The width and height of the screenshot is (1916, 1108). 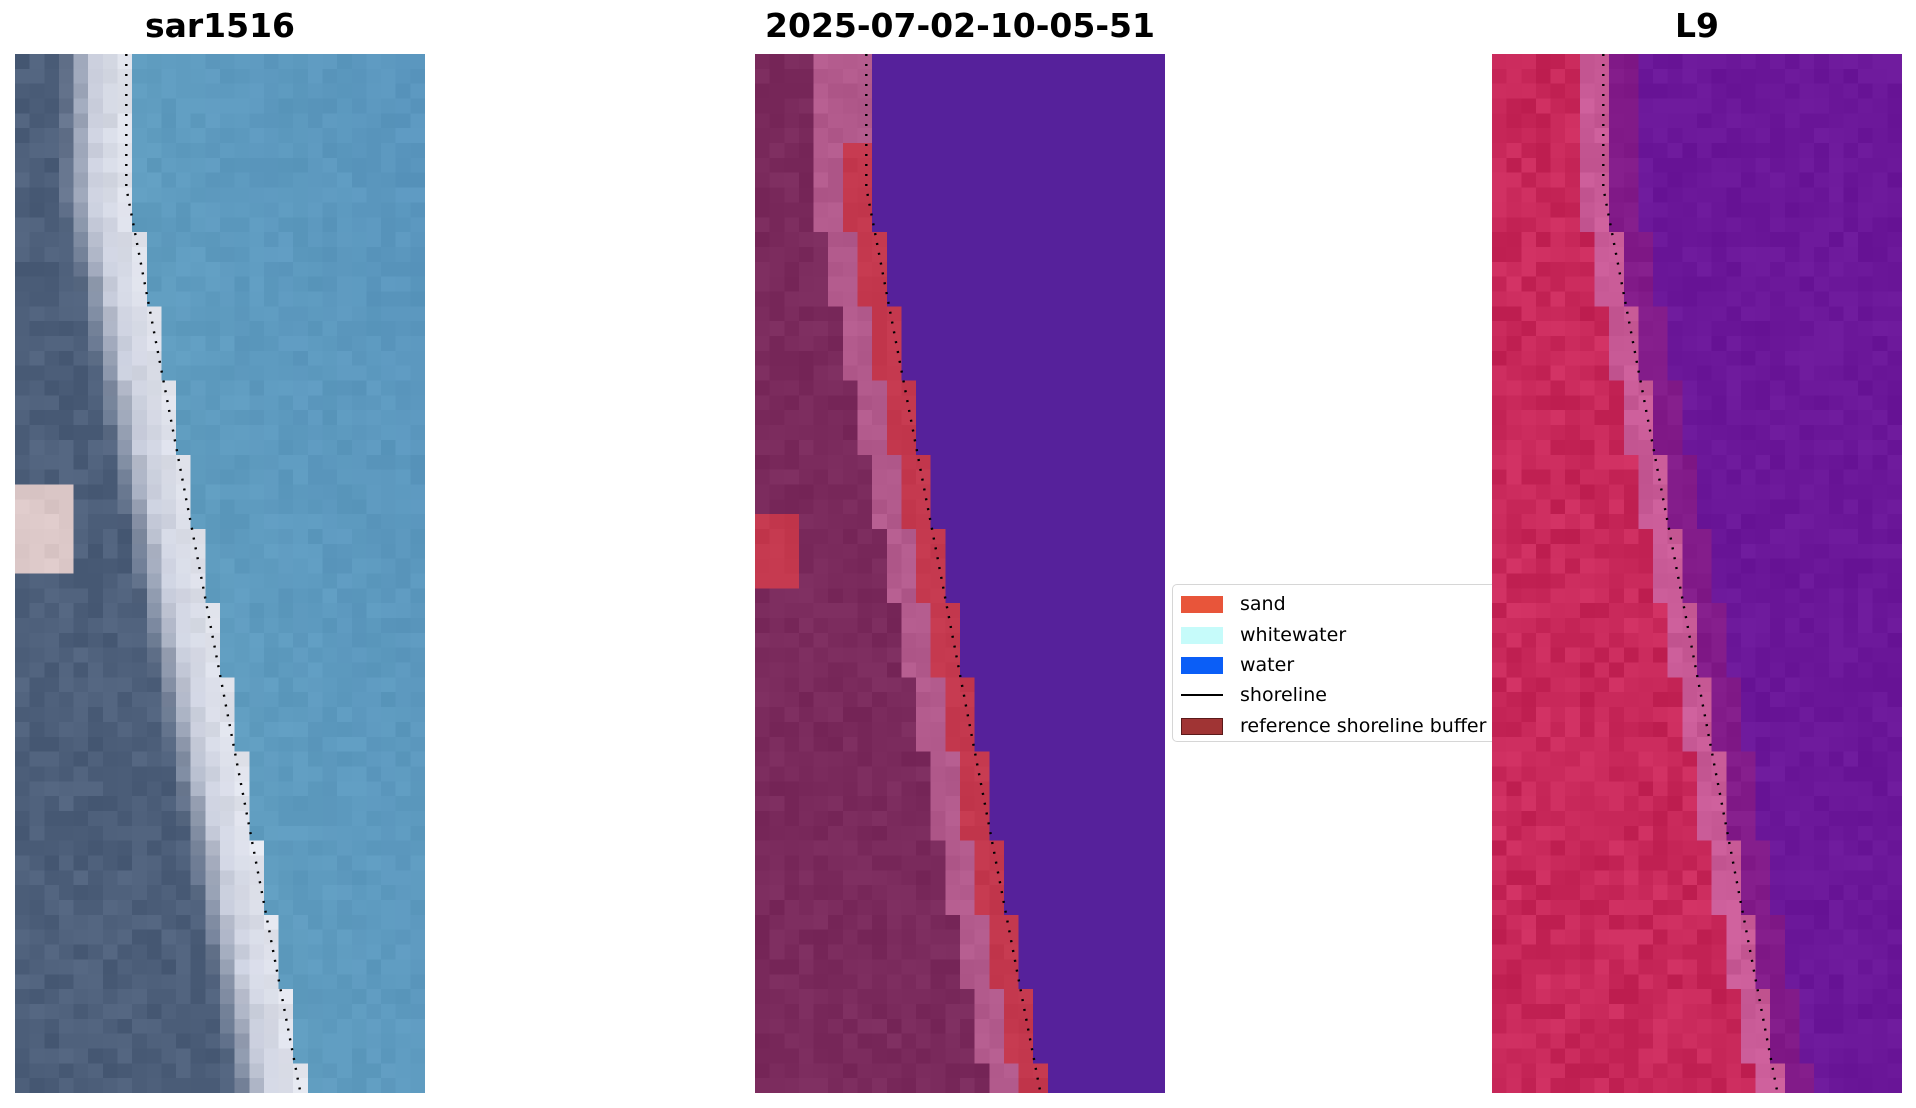 What do you see at coordinates (1283, 695) in the screenshot?
I see `legend-label-shoreline: shoreline` at bounding box center [1283, 695].